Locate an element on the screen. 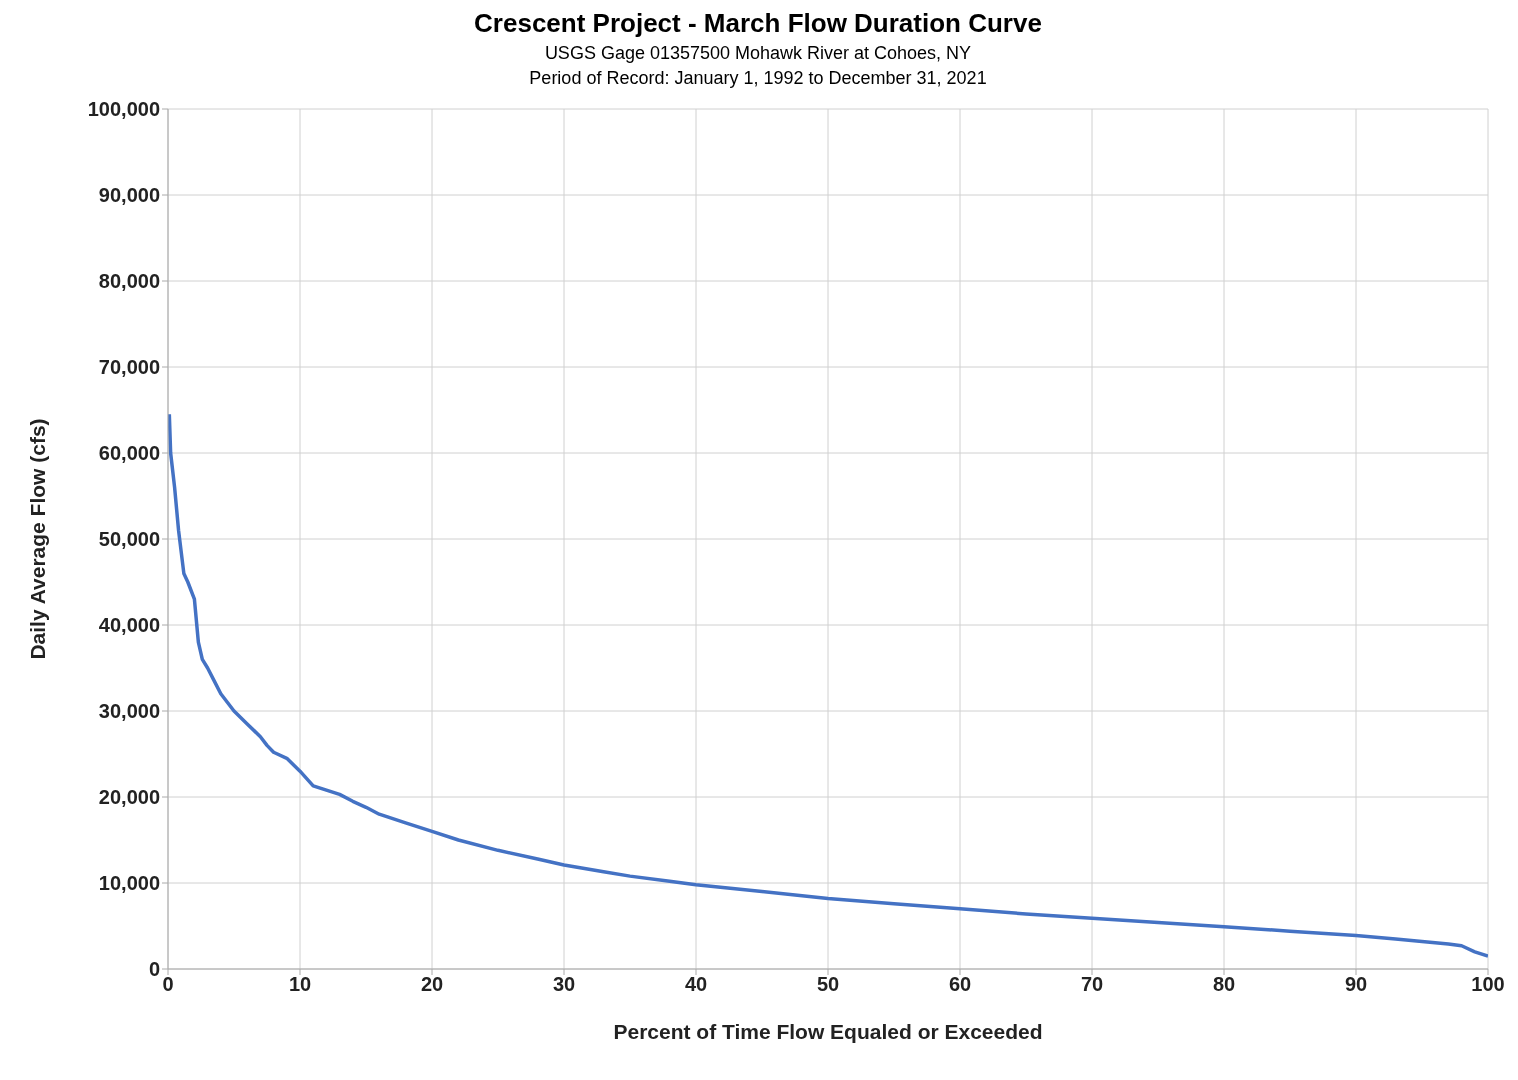 This screenshot has height=1080, width=1518. chart-subtitle: USGS Gage 01357500 Mohawk River at Cohoes, NY Period of Record: January 1, 1992 to December 31, 2021 is located at coordinates (758, 66).